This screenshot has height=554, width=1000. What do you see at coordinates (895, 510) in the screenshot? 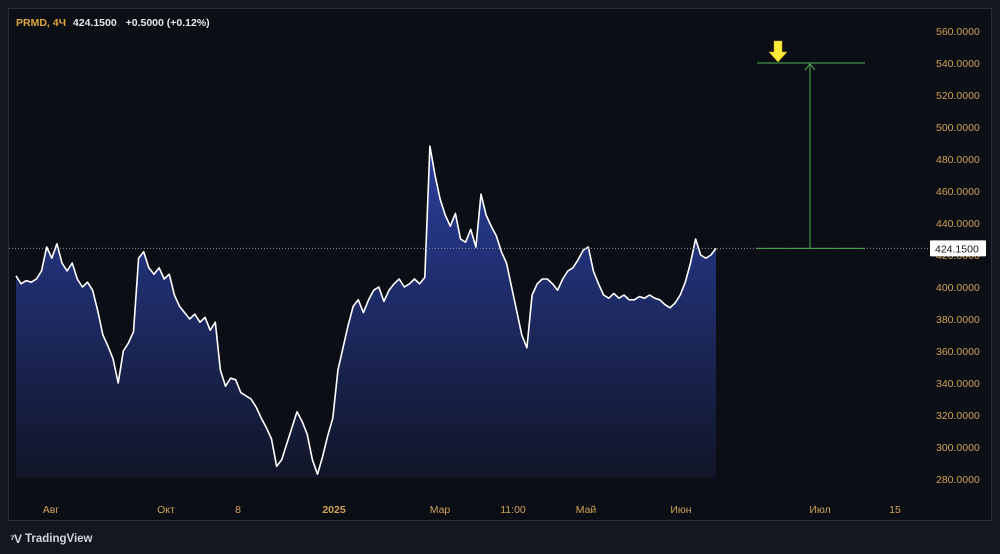
I see `x-tick-label: 15` at bounding box center [895, 510].